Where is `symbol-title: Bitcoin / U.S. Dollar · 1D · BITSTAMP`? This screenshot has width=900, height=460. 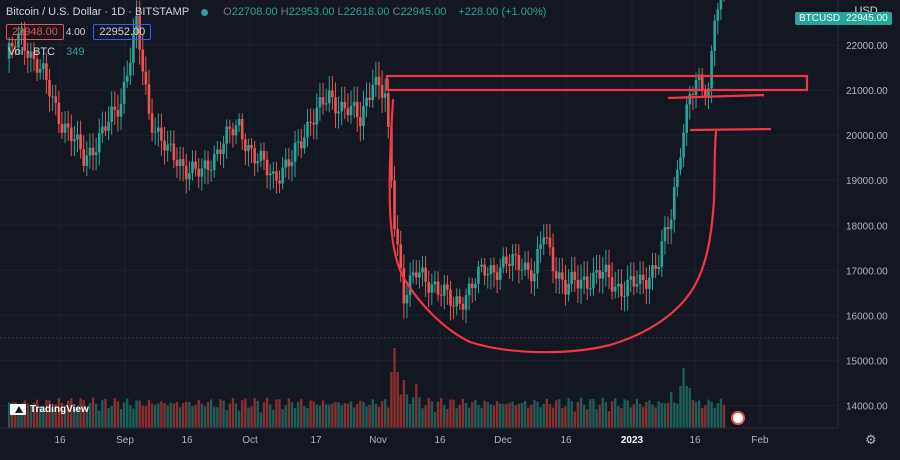
symbol-title: Bitcoin / U.S. Dollar · 1D · BITSTAMP is located at coordinates (98, 12).